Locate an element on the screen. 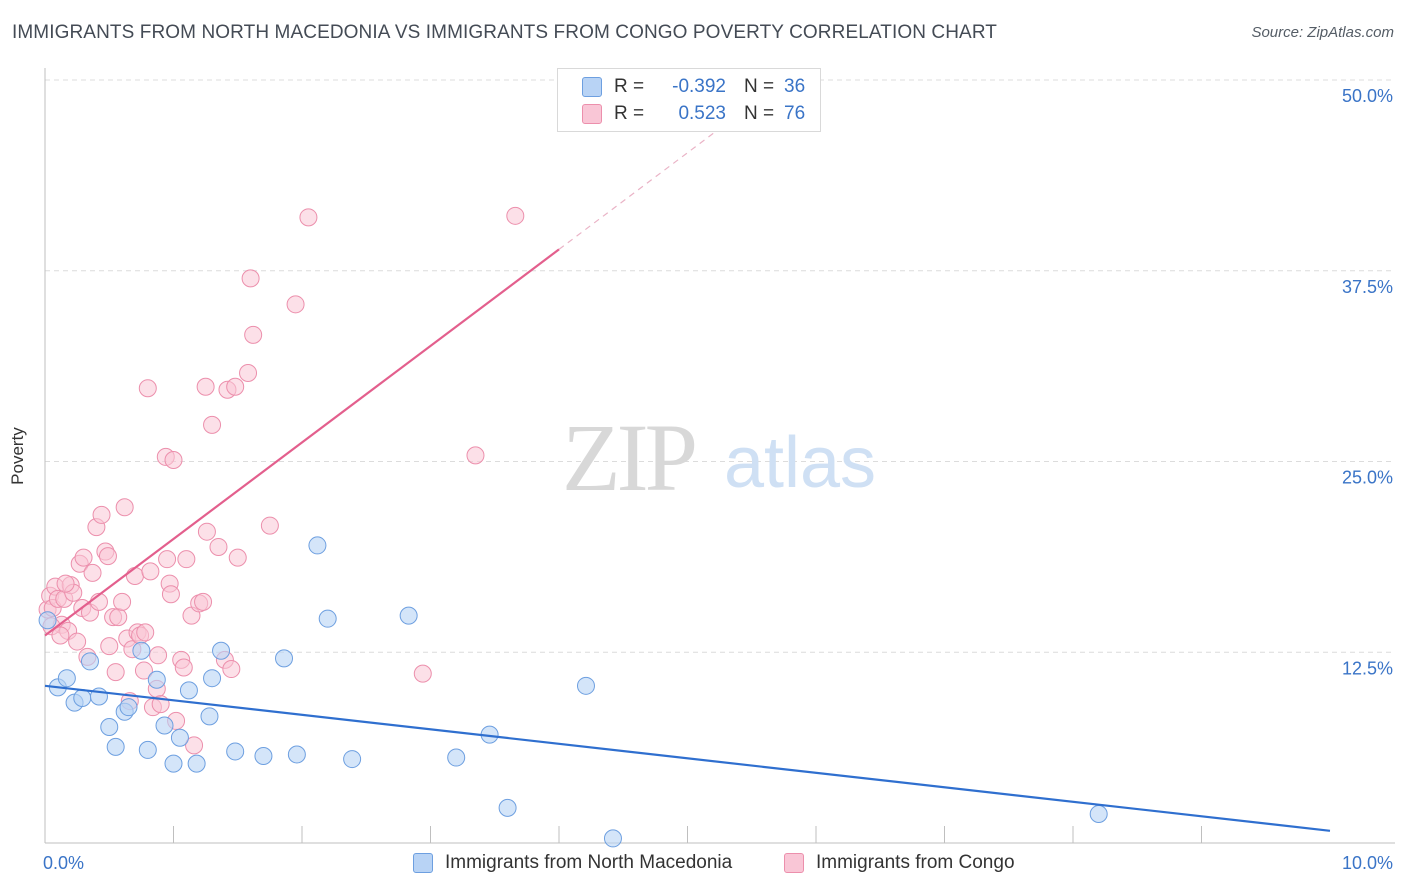 Image resolution: width=1406 pixels, height=892 pixels. correlation-legend: R = -0.392 N = 36 R = 0.523 N = 76 is located at coordinates (689, 100).